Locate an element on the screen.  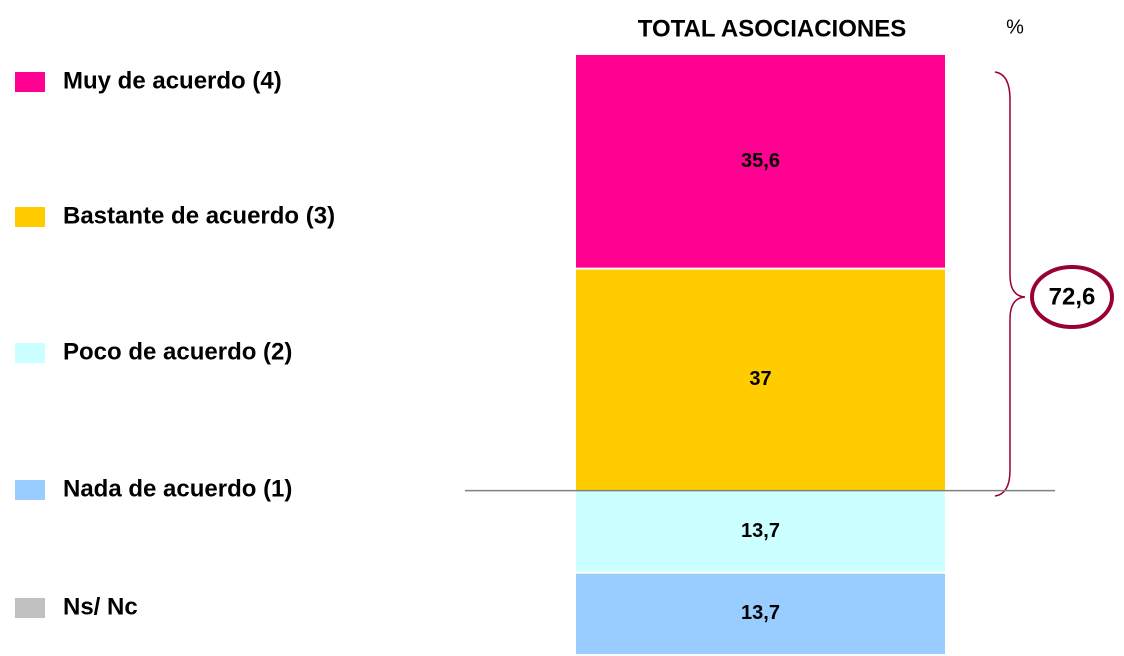
brace is located at coordinates (1010, 284).